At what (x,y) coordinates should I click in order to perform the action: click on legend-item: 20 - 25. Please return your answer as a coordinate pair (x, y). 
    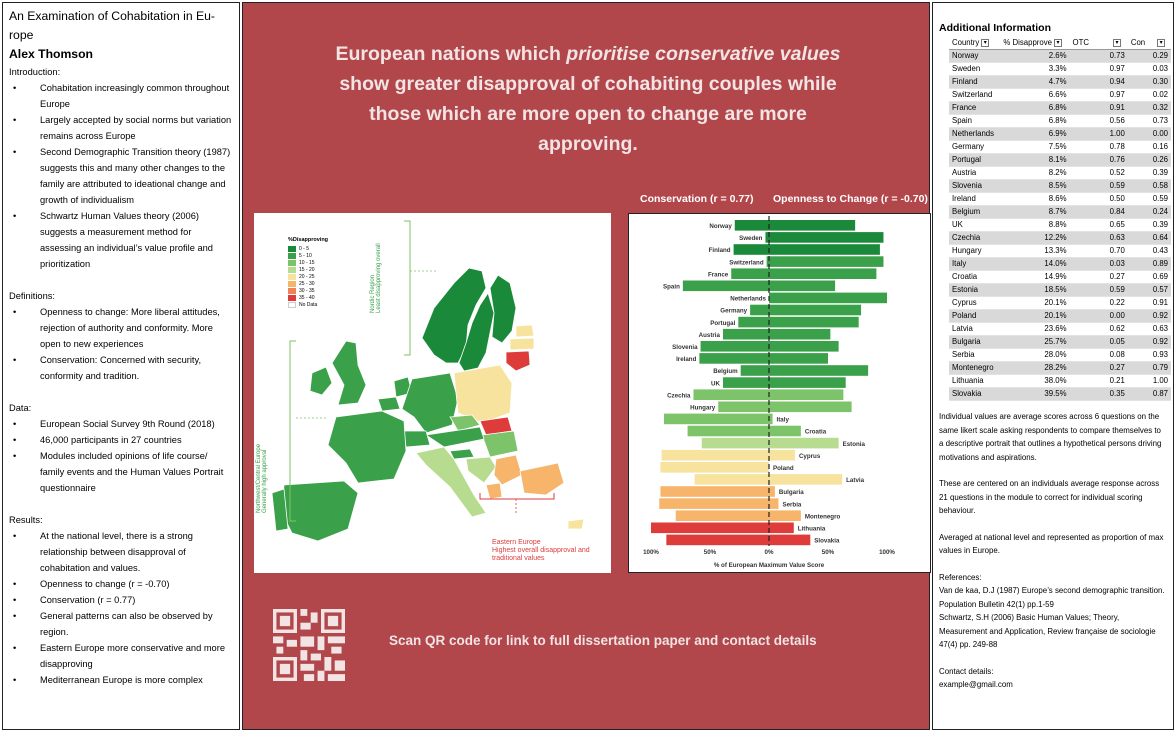
    Looking at the image, I should click on (308, 276).